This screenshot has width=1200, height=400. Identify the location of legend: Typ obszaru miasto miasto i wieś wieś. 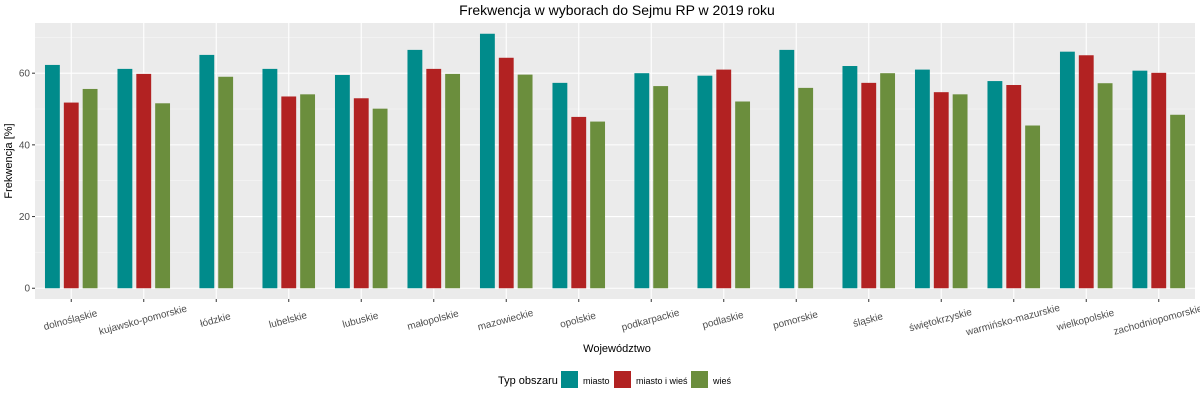
(615, 379).